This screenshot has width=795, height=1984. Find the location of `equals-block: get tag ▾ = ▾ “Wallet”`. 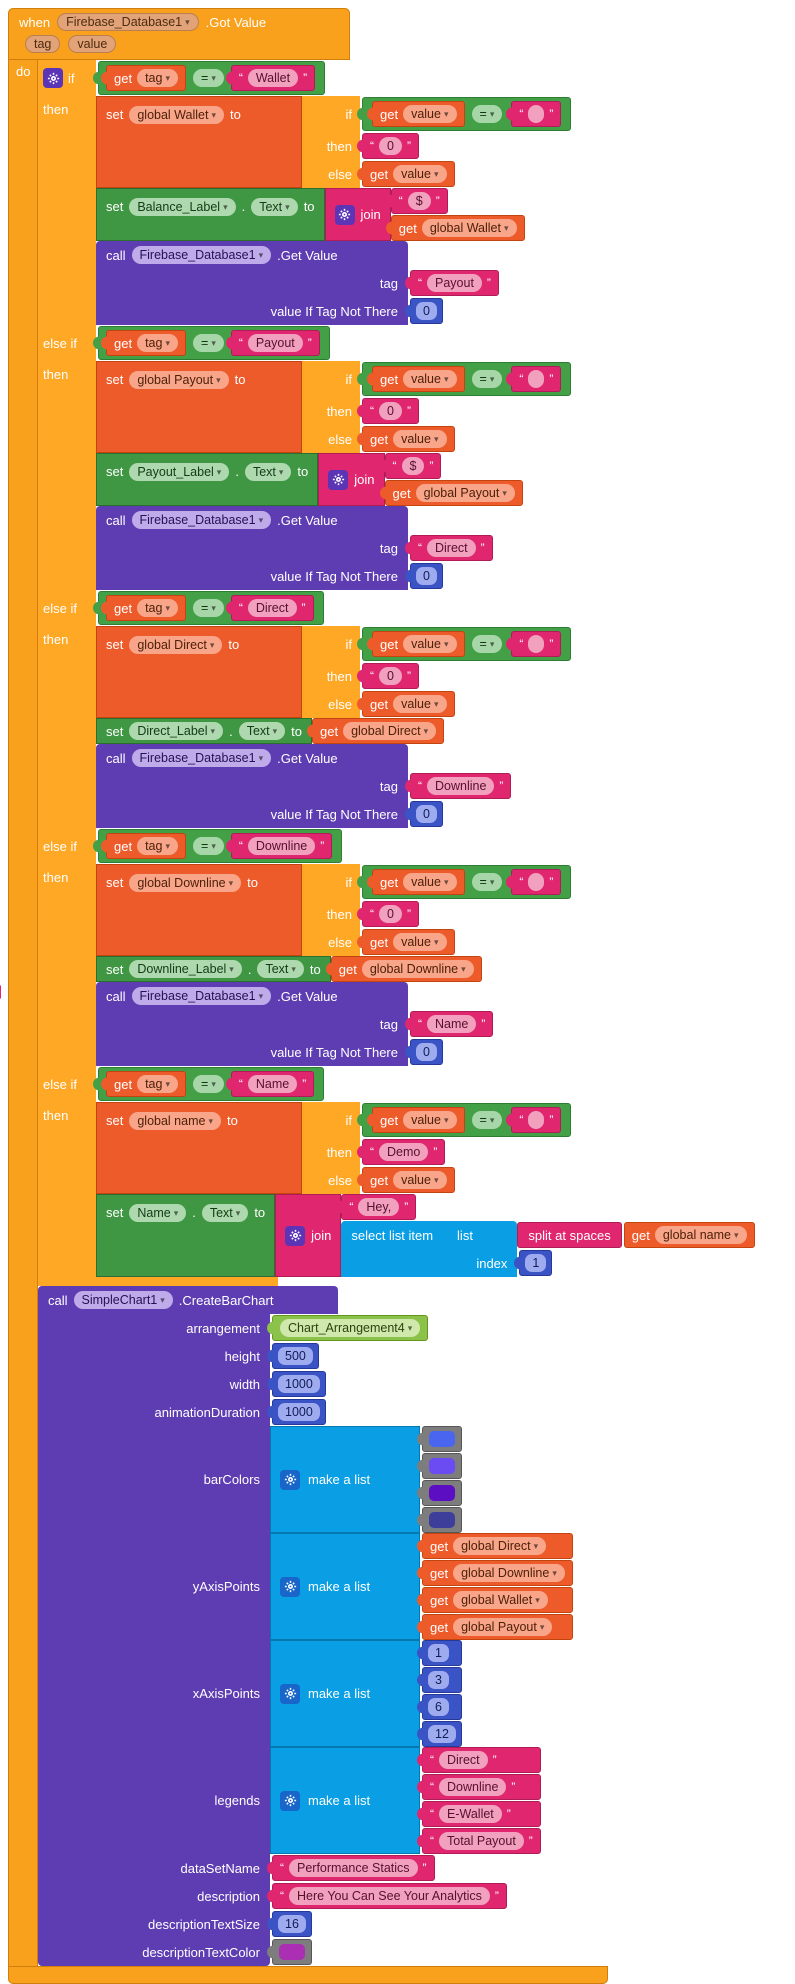

equals-block: get tag ▾ = ▾ “Wallet” is located at coordinates (212, 78).